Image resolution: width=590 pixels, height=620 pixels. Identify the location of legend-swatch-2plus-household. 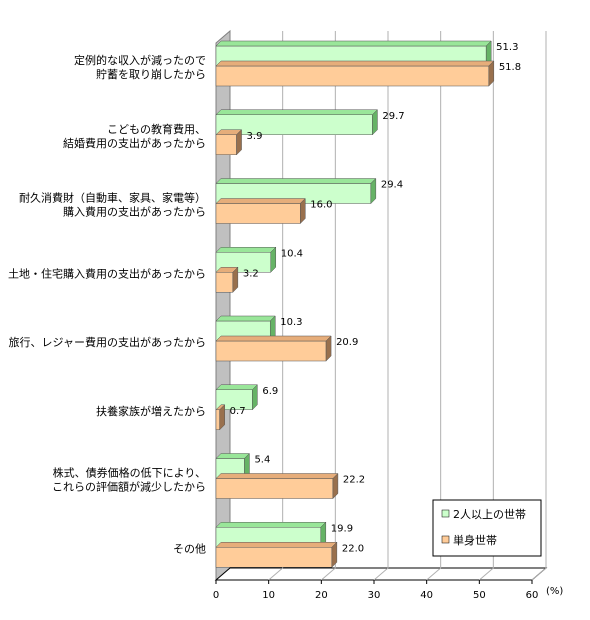
(445, 513).